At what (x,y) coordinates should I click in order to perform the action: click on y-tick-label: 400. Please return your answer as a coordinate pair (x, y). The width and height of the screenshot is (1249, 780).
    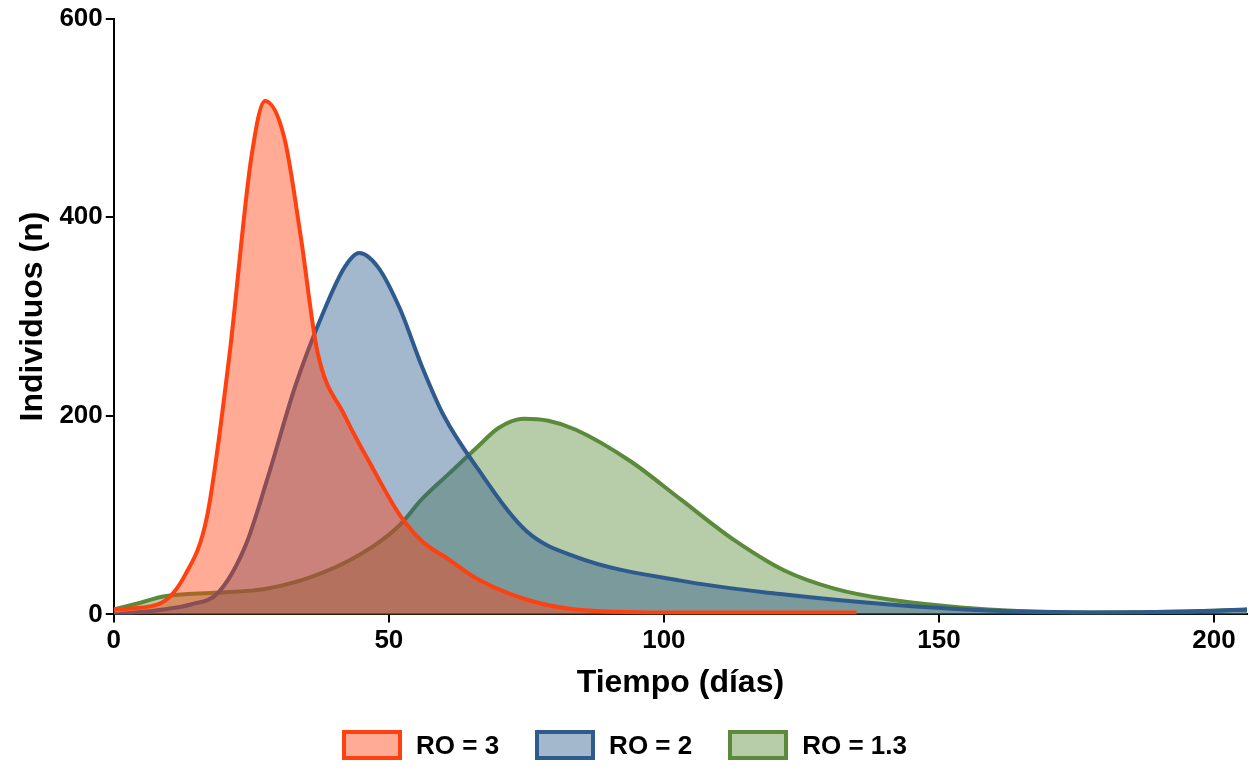
    Looking at the image, I should click on (81, 215).